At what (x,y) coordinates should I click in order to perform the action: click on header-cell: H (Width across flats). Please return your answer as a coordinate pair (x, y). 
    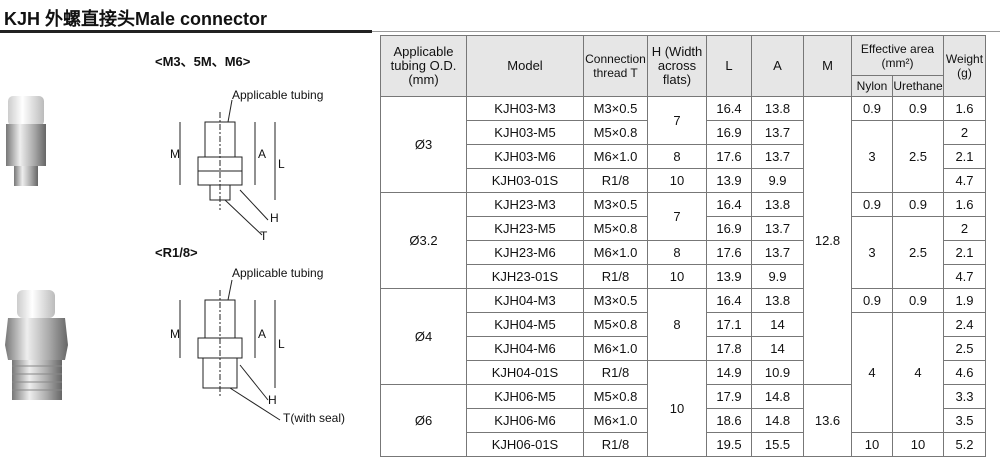
    Looking at the image, I should click on (677, 66).